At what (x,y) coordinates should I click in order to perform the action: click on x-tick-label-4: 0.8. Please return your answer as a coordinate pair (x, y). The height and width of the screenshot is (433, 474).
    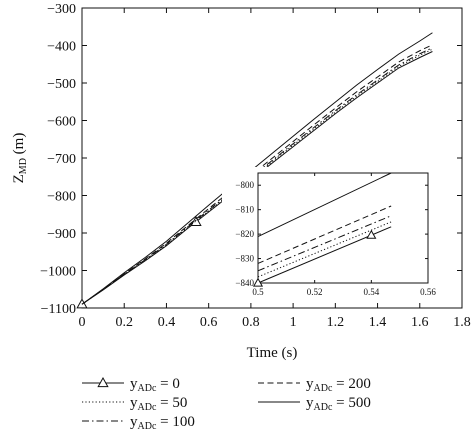
    Looking at the image, I should click on (251, 322).